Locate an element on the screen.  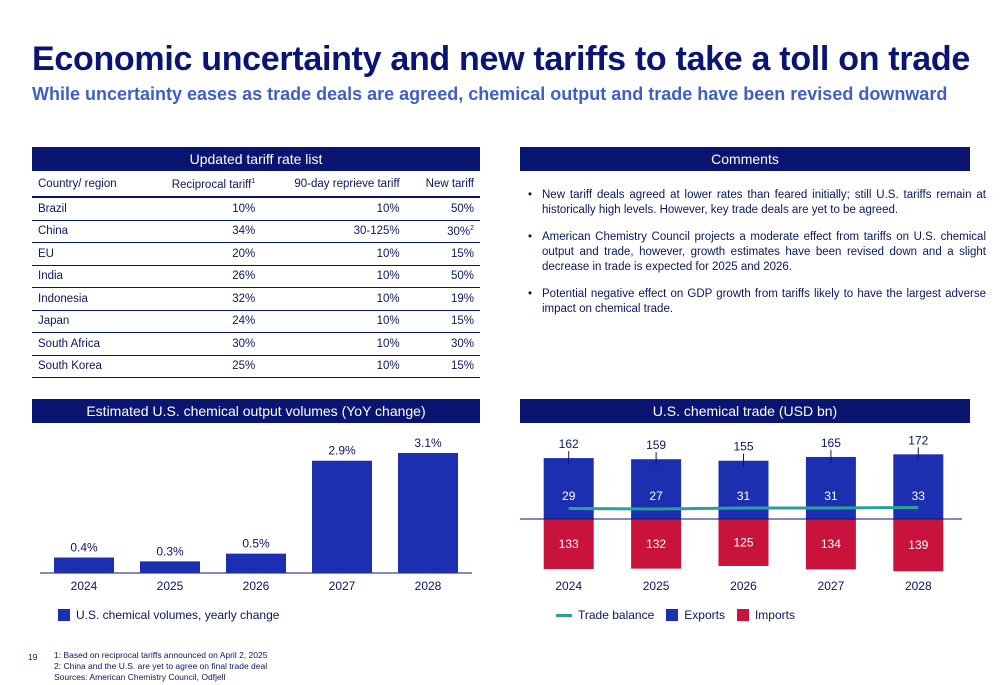
country-cell: China is located at coordinates (88, 231).